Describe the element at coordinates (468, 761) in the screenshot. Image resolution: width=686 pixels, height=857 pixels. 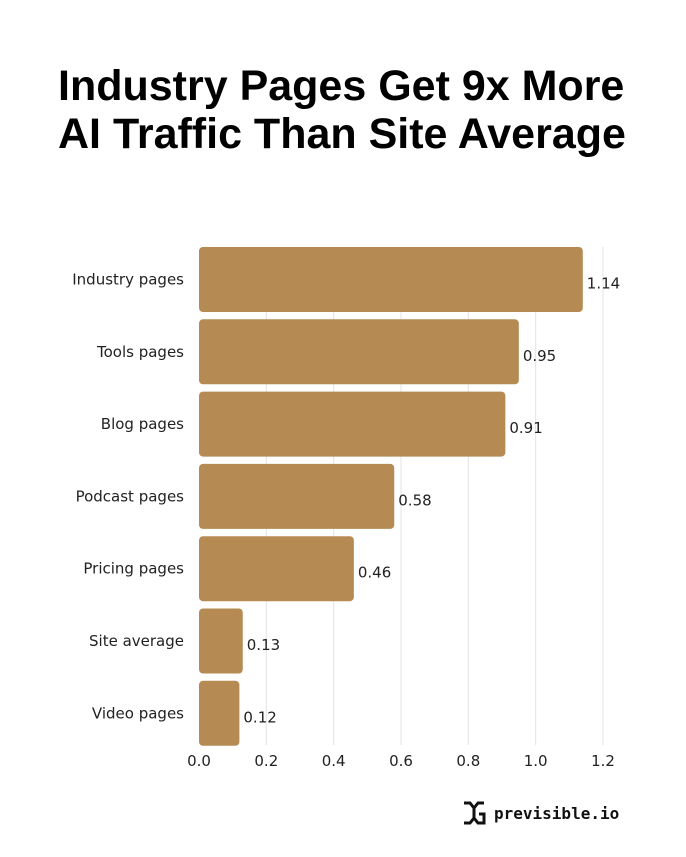
I see `x-tick-label: 0.8` at that location.